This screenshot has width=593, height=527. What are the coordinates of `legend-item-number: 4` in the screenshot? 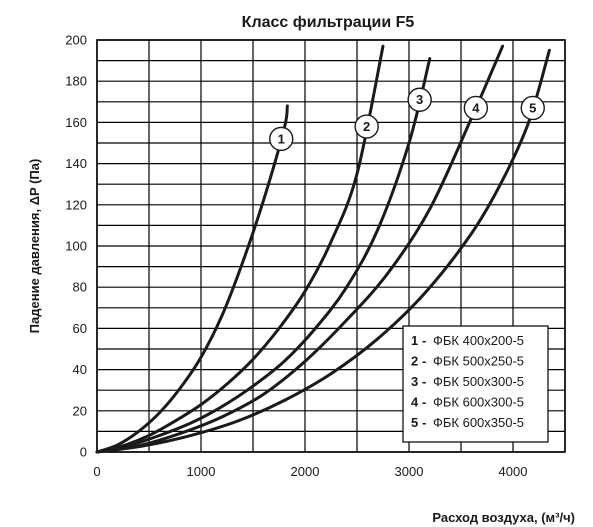 It's located at (415, 402).